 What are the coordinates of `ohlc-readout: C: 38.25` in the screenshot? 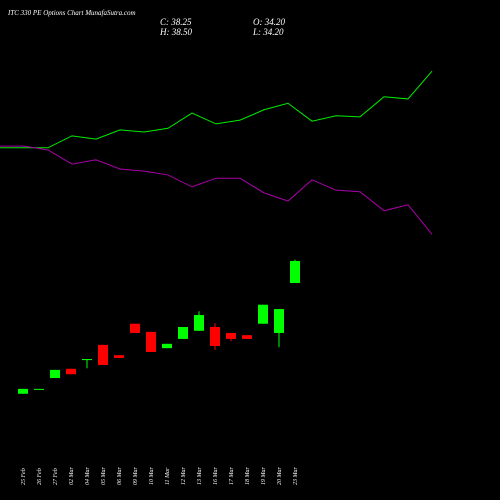 It's located at (176, 22).